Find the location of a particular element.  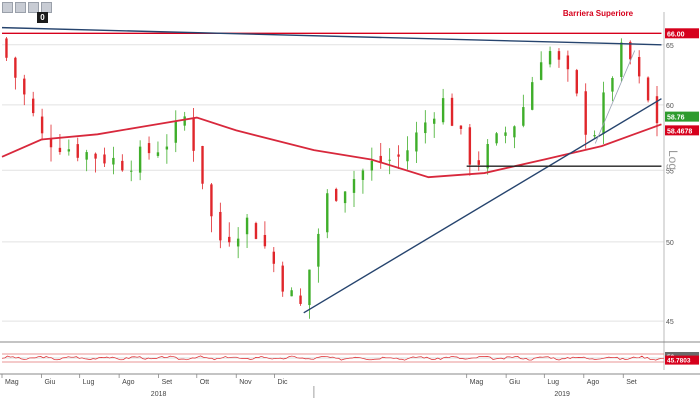

oscillator-line is located at coordinates (333, 358).